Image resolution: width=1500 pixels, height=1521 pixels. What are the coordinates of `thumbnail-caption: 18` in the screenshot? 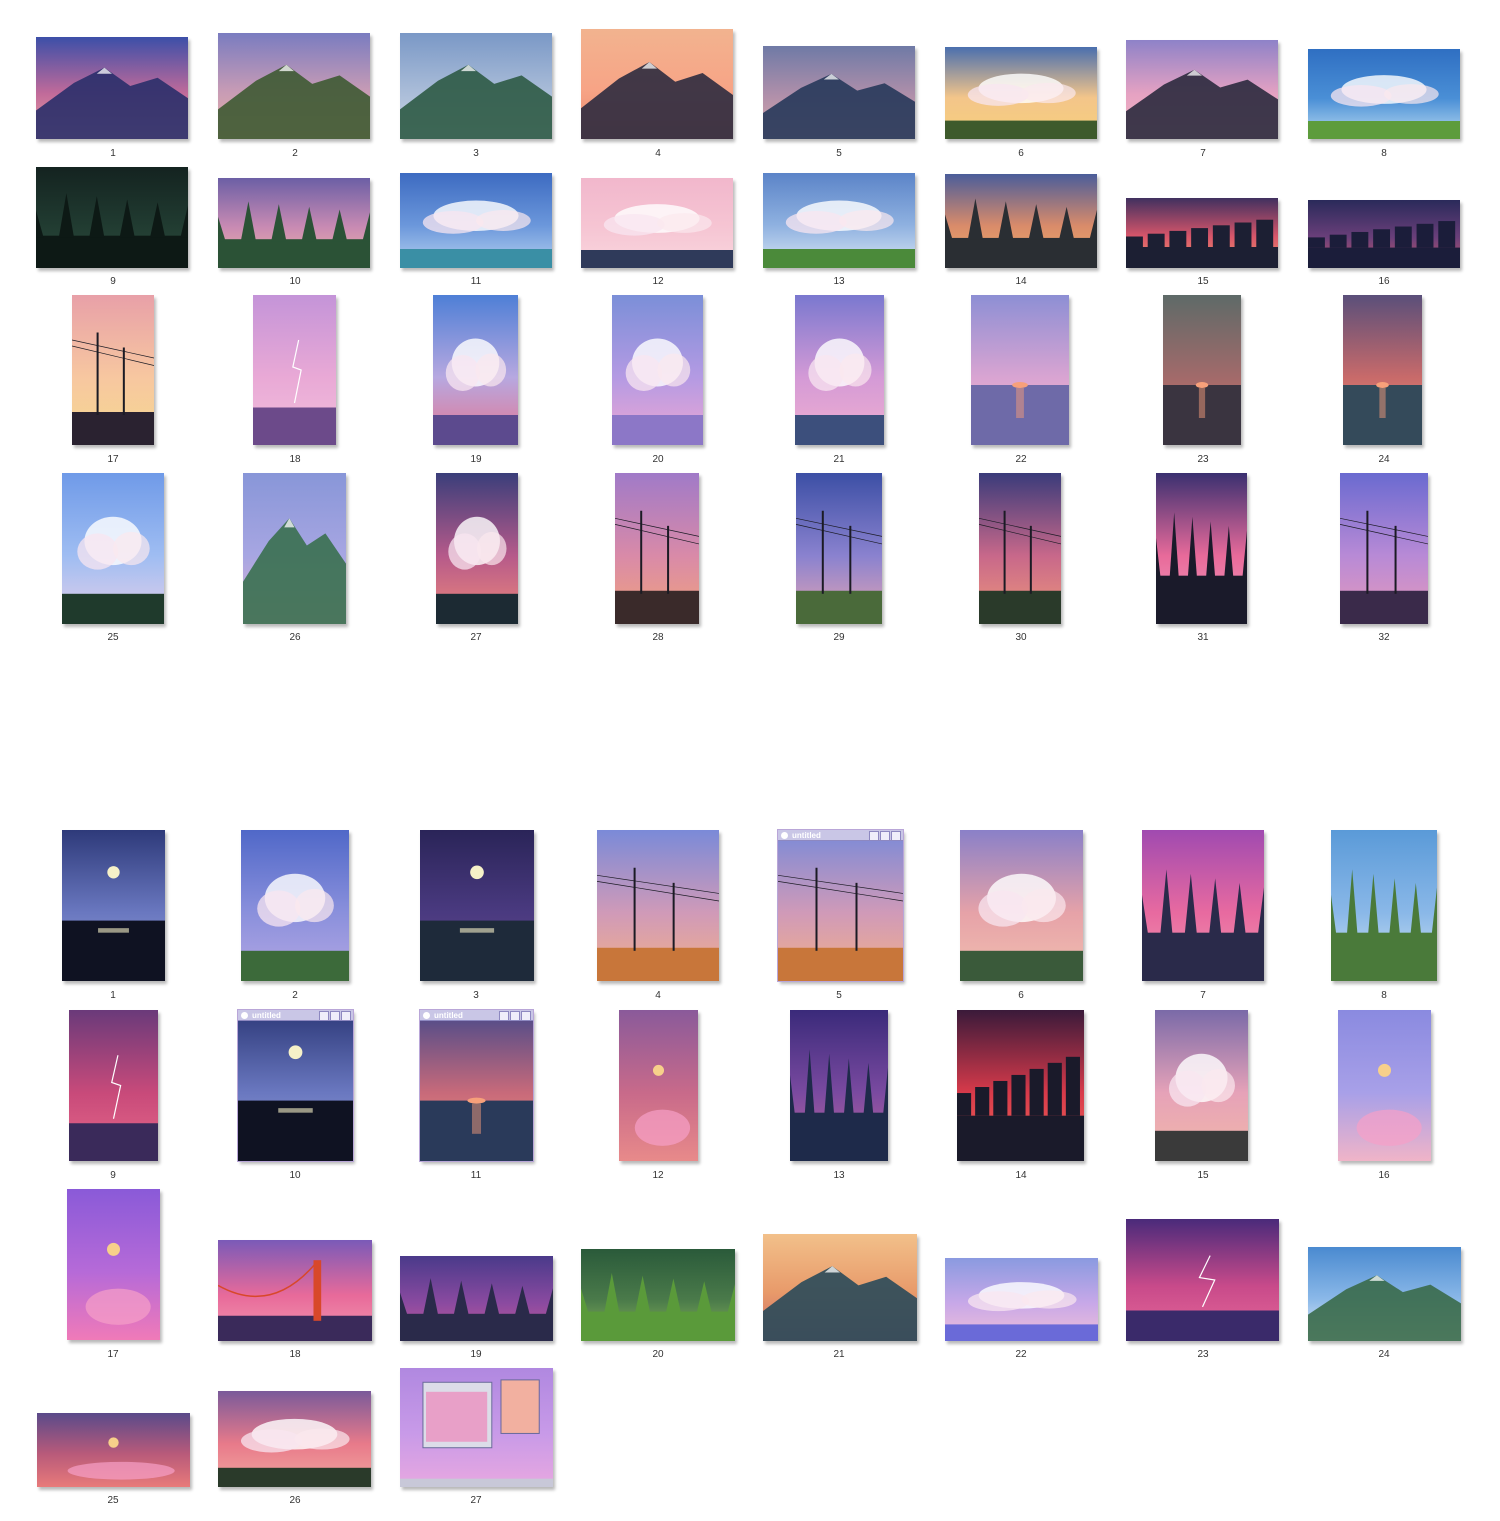 It's located at (295, 1354).